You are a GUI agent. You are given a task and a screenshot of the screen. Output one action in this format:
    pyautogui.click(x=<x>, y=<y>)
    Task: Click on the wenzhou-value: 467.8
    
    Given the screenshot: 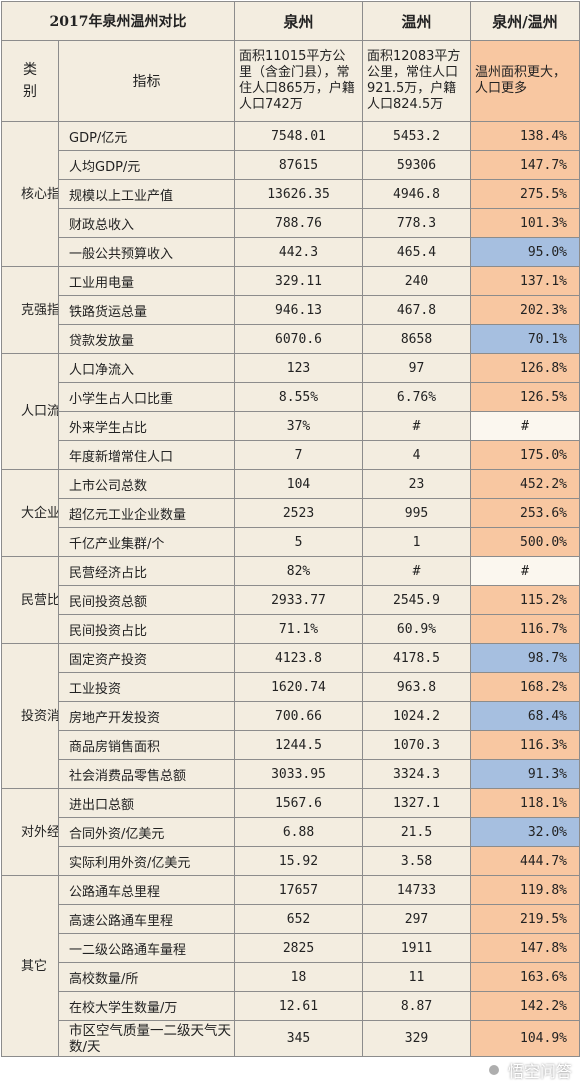 What is the action you would take?
    pyautogui.click(x=416, y=310)
    